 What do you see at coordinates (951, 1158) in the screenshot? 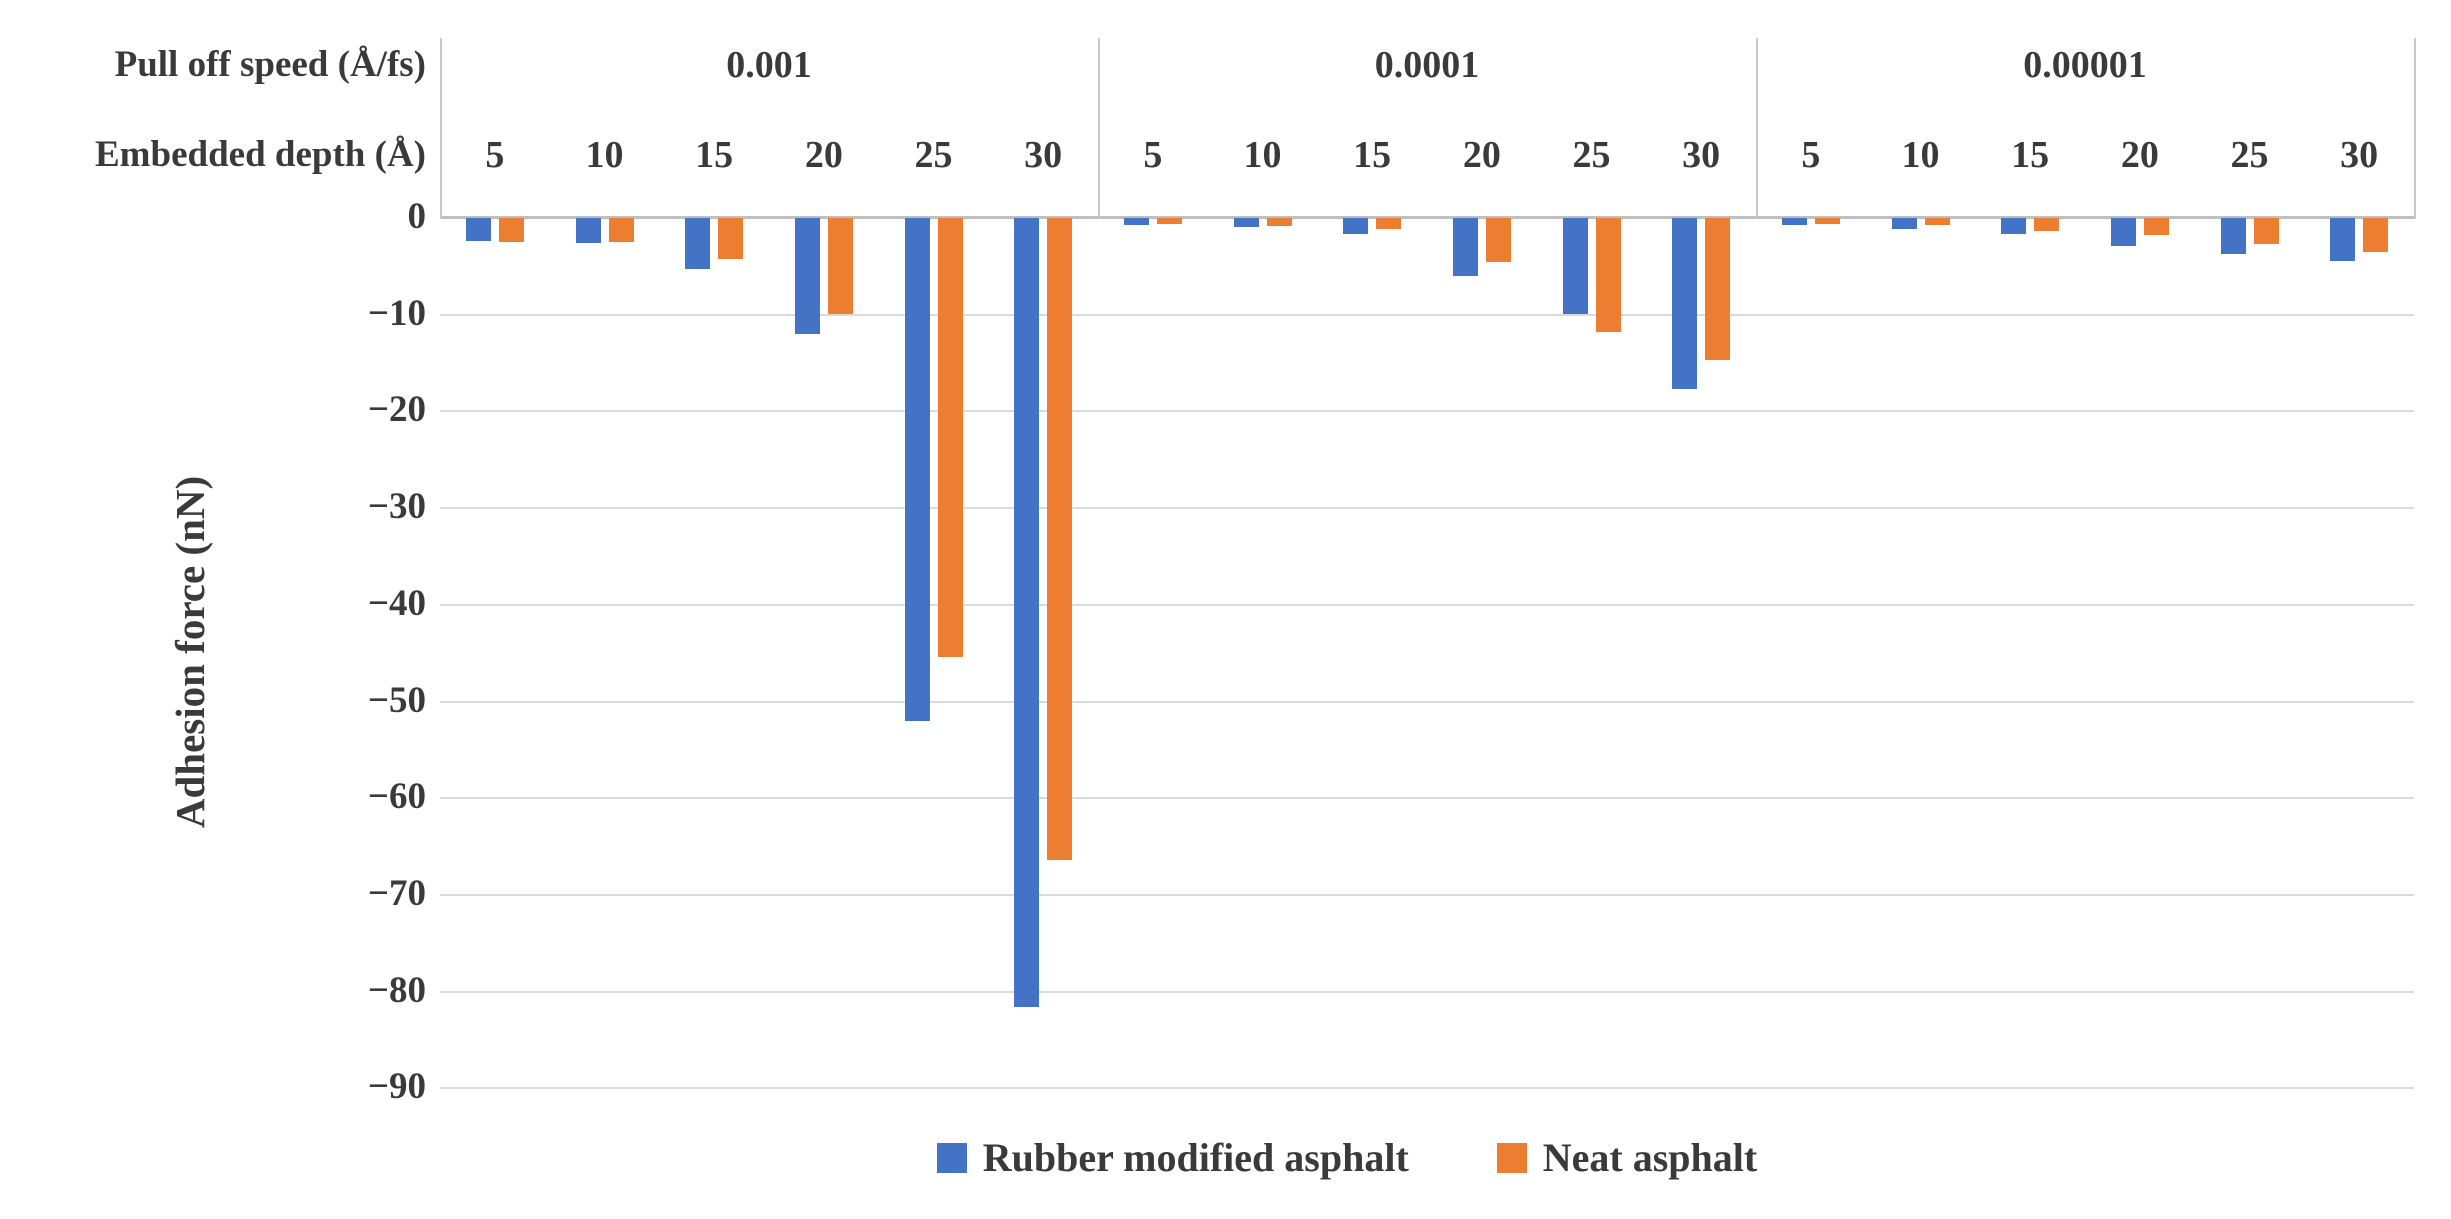
I see `legend-swatch-rubber-modified-asphalt` at bounding box center [951, 1158].